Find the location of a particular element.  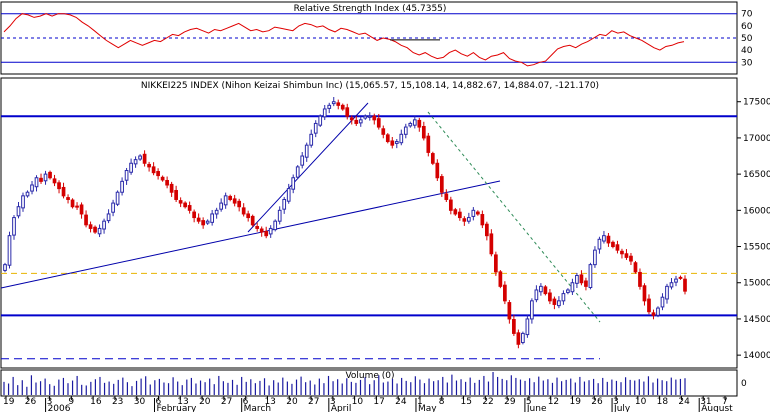

x-month-label: February is located at coordinates (177, 408).